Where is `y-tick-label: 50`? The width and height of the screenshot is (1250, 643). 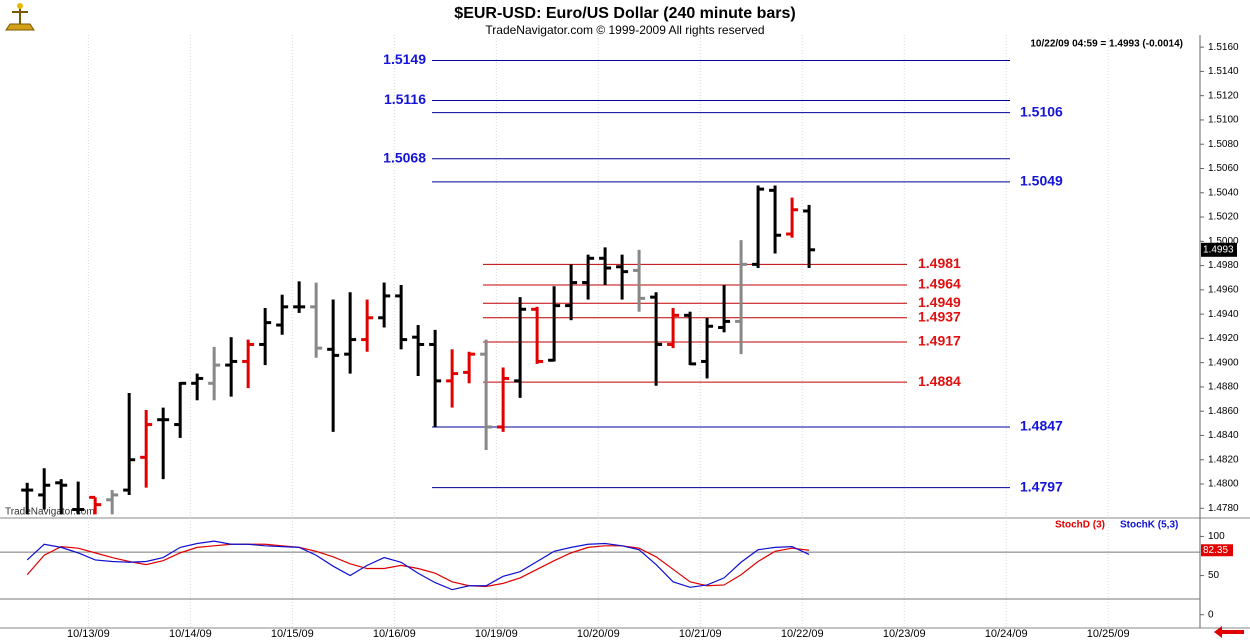
y-tick-label: 50 is located at coordinates (1214, 575).